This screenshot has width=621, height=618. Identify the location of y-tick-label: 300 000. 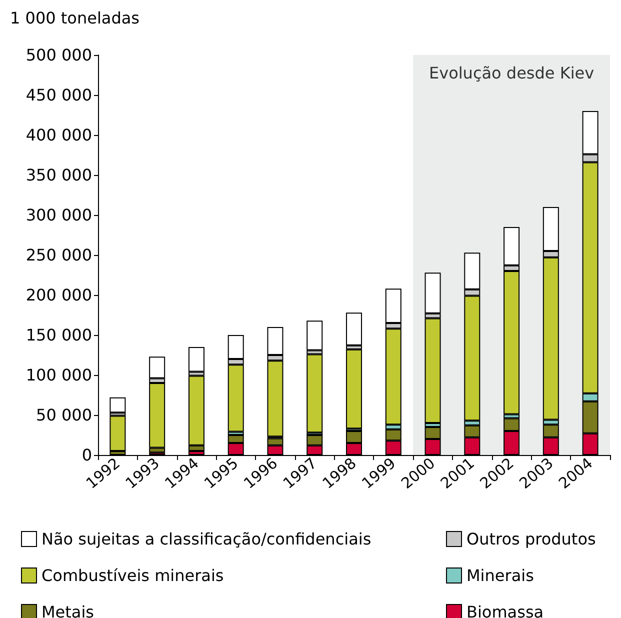
(59, 215).